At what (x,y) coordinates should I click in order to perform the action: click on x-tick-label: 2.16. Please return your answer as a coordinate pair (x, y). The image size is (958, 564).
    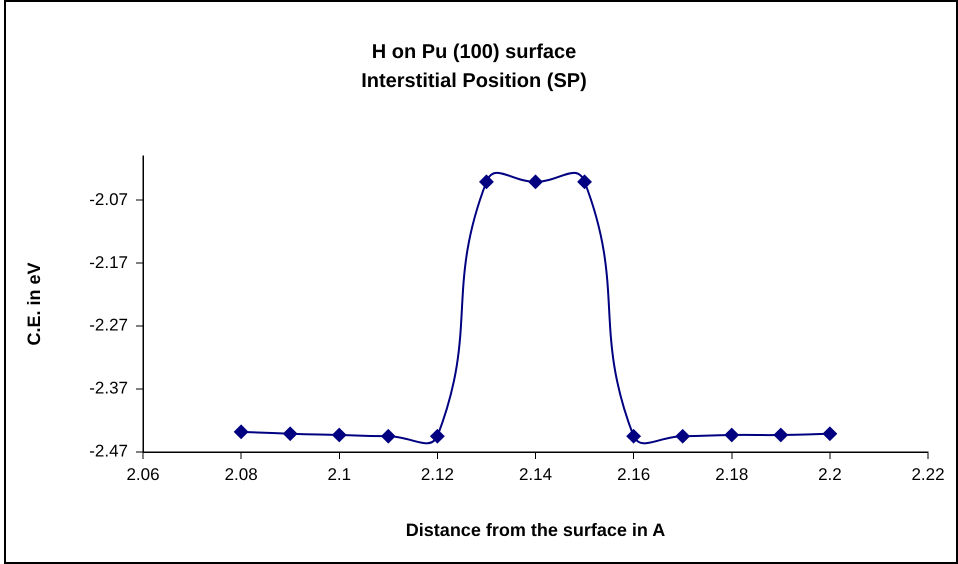
    Looking at the image, I should click on (633, 474).